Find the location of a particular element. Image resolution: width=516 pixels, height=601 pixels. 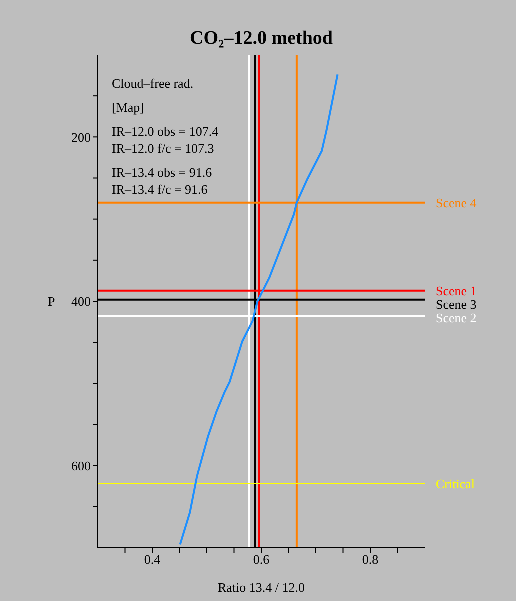

y-tick-label: 200 is located at coordinates (81, 137).